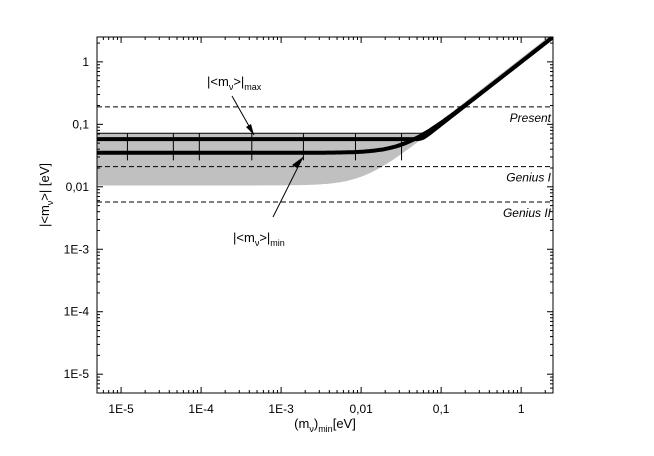  What do you see at coordinates (521, 409) in the screenshot?
I see `x-tick-label: 1` at bounding box center [521, 409].